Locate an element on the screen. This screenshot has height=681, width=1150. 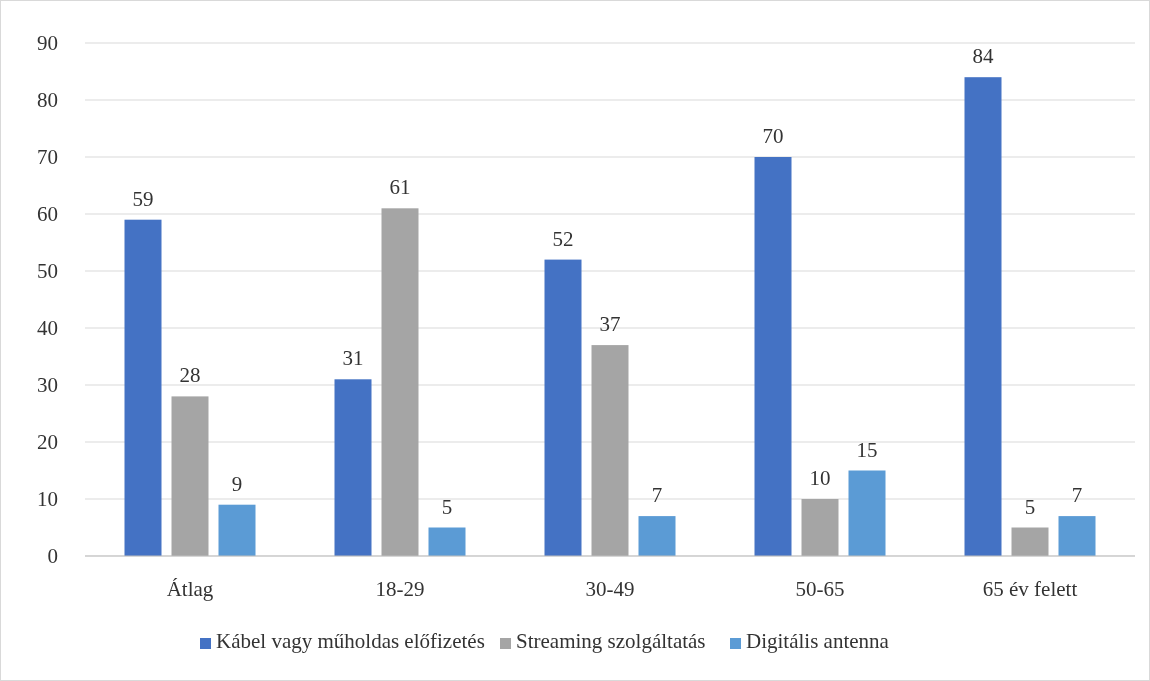
y-tick-label: 30 is located at coordinates (47, 385).